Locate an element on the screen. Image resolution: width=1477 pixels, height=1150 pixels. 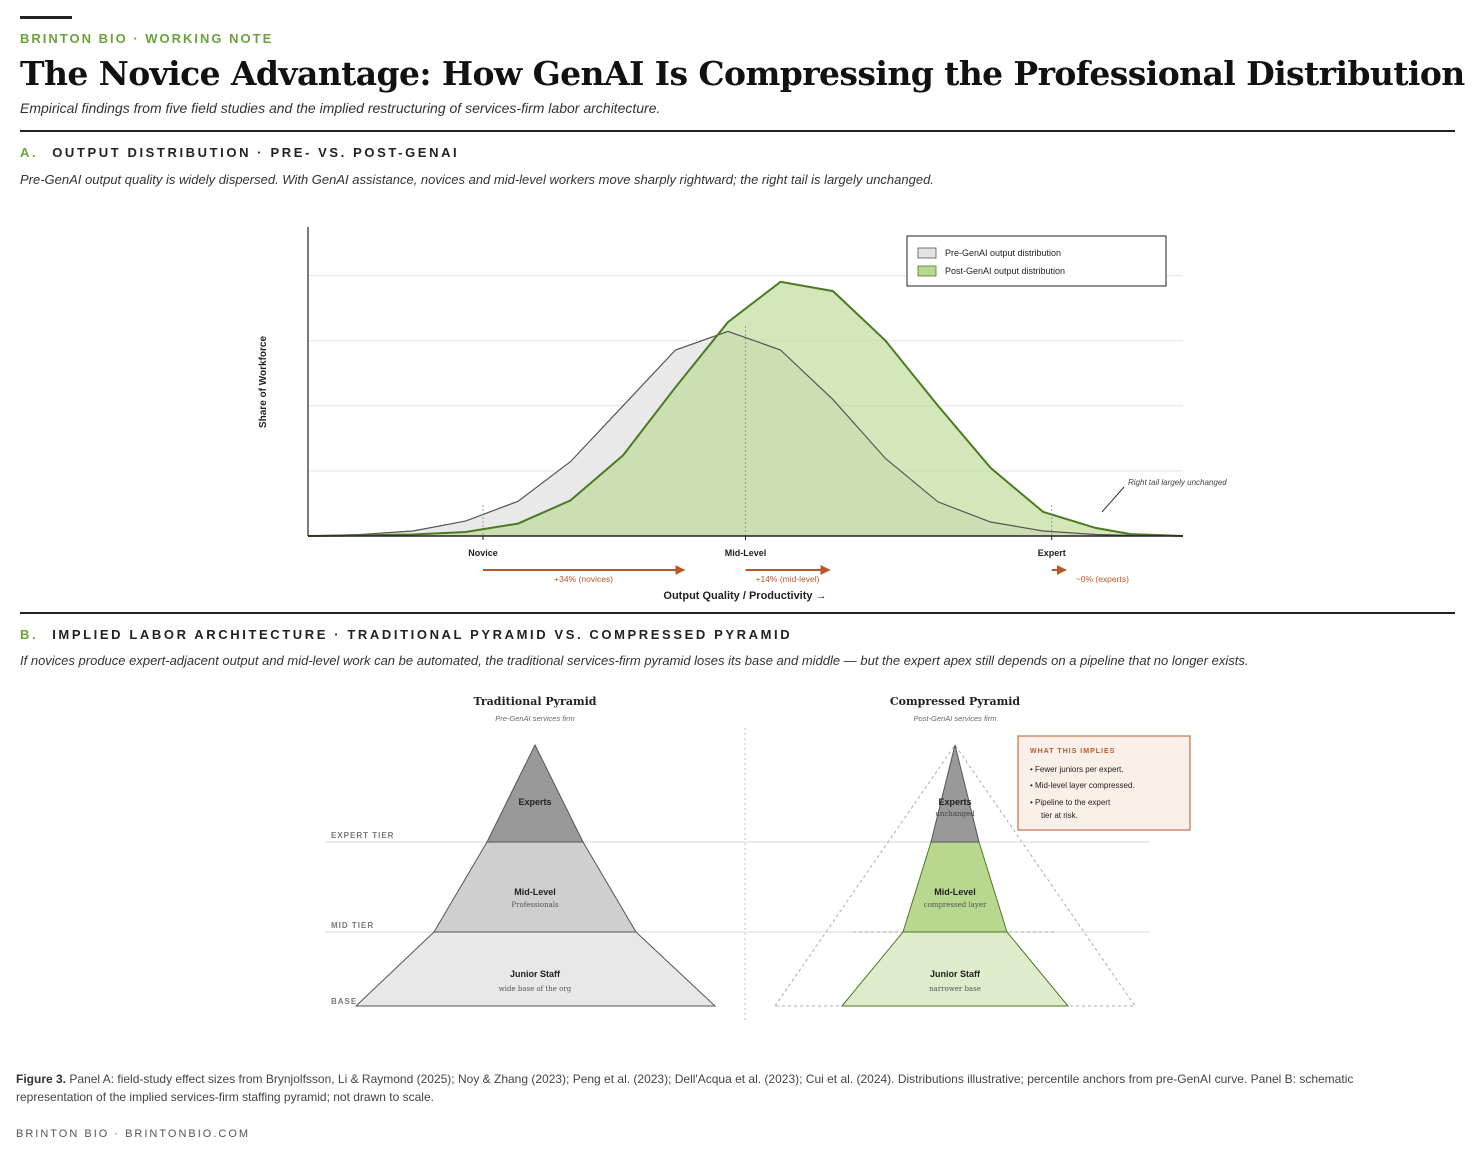
implications-panel is located at coordinates (1104, 783).